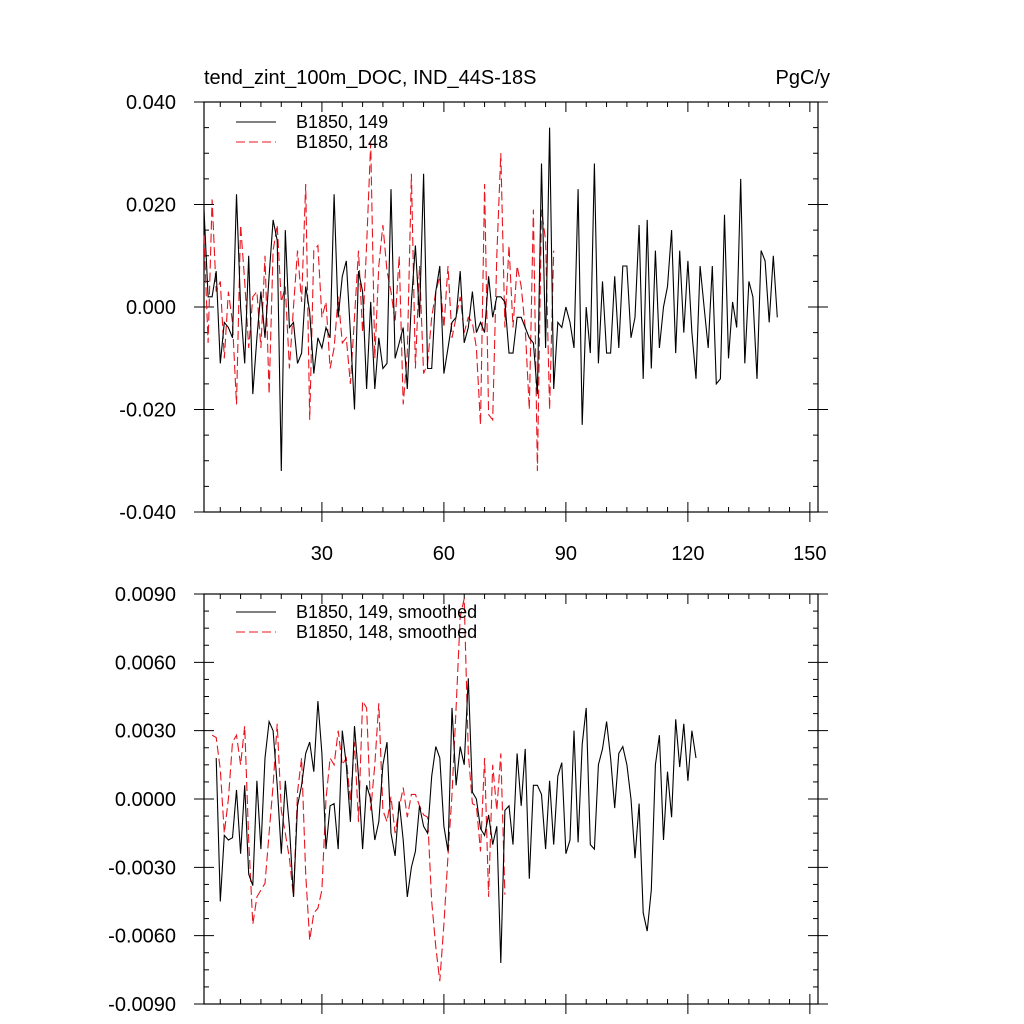 The image size is (1024, 1024). Describe the element at coordinates (142, 1005) in the screenshot. I see `y-tick-label: -0.0090` at that location.